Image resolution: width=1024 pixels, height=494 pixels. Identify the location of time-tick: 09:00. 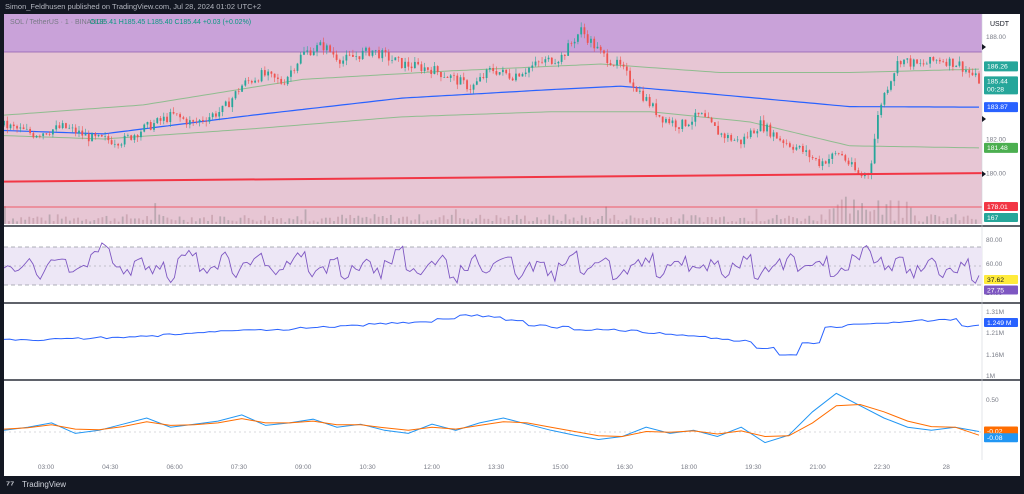
(303, 467).